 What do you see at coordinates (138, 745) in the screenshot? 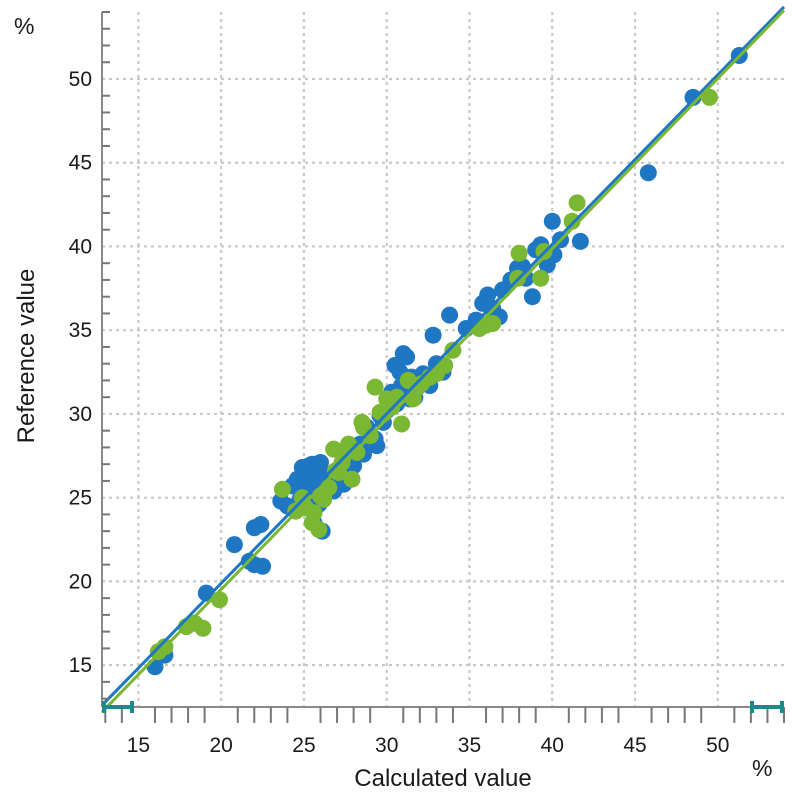
I see `x-tick-label: 15` at bounding box center [138, 745].